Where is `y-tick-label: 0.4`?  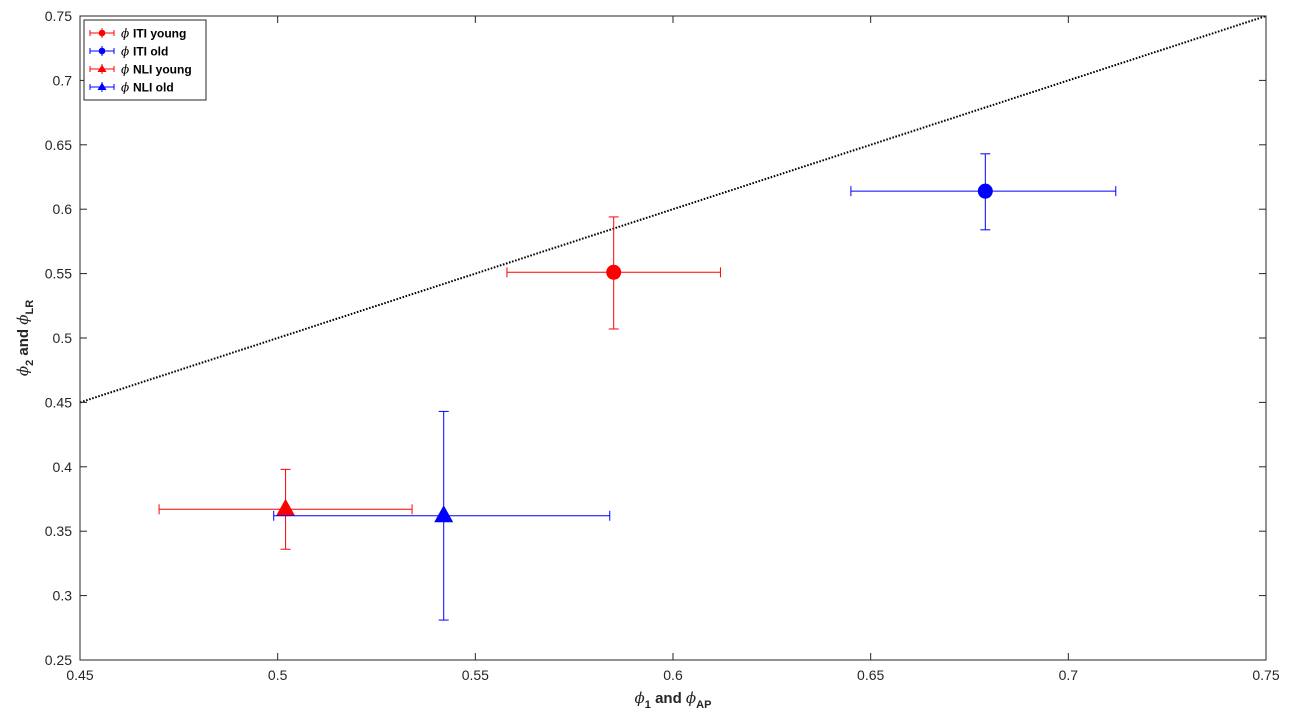
y-tick-label: 0.4 is located at coordinates (63, 467).